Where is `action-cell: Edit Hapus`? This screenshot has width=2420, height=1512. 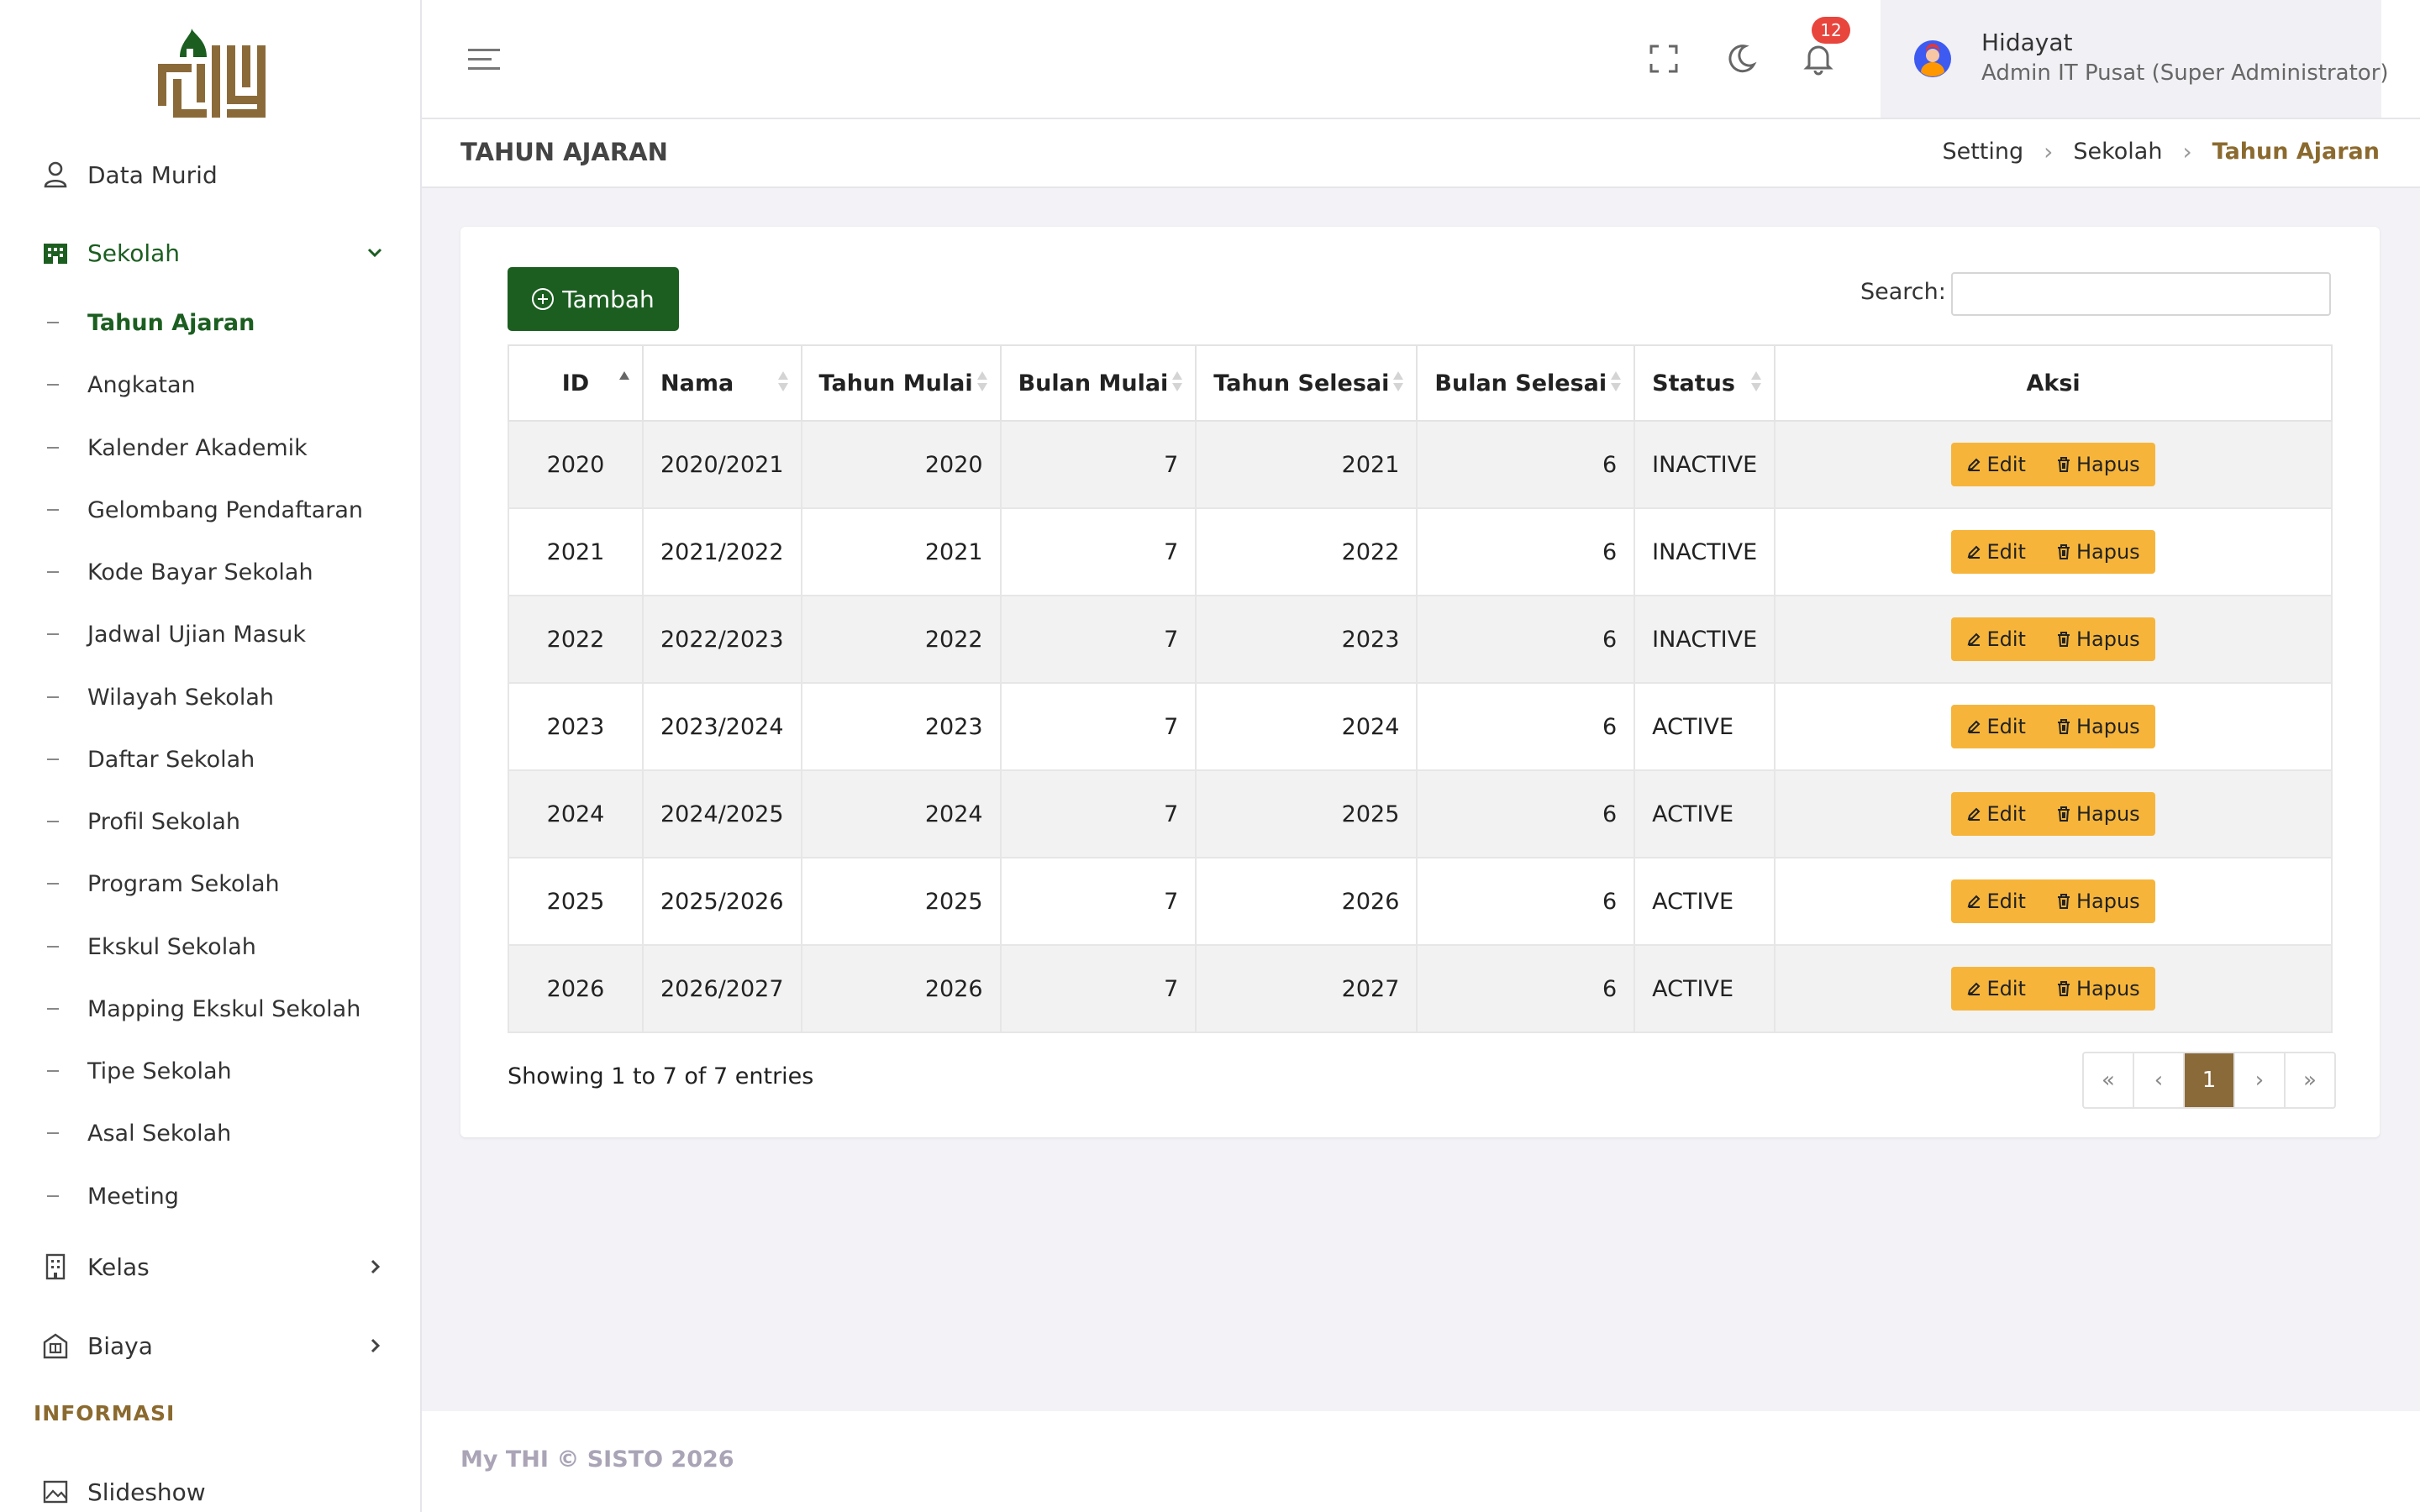 action-cell: Edit Hapus is located at coordinates (2053, 551).